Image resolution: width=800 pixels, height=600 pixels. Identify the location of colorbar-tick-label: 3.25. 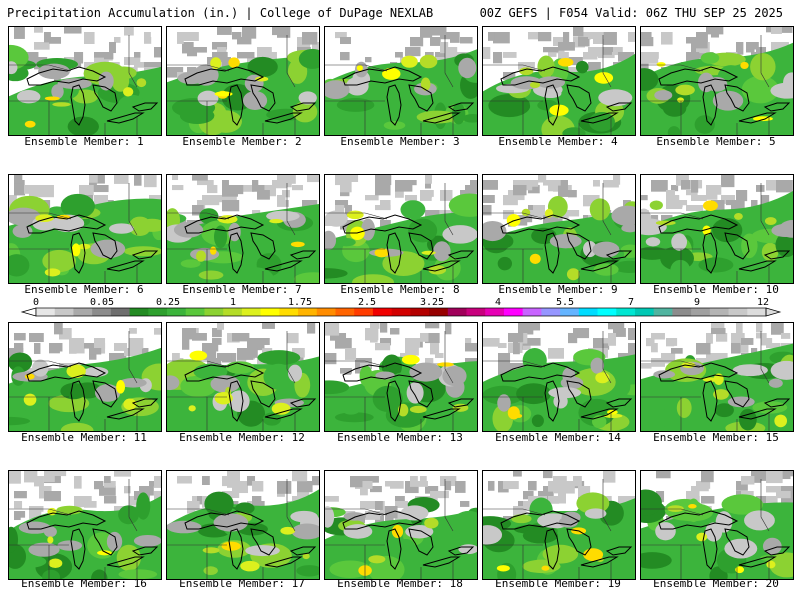
(432, 302).